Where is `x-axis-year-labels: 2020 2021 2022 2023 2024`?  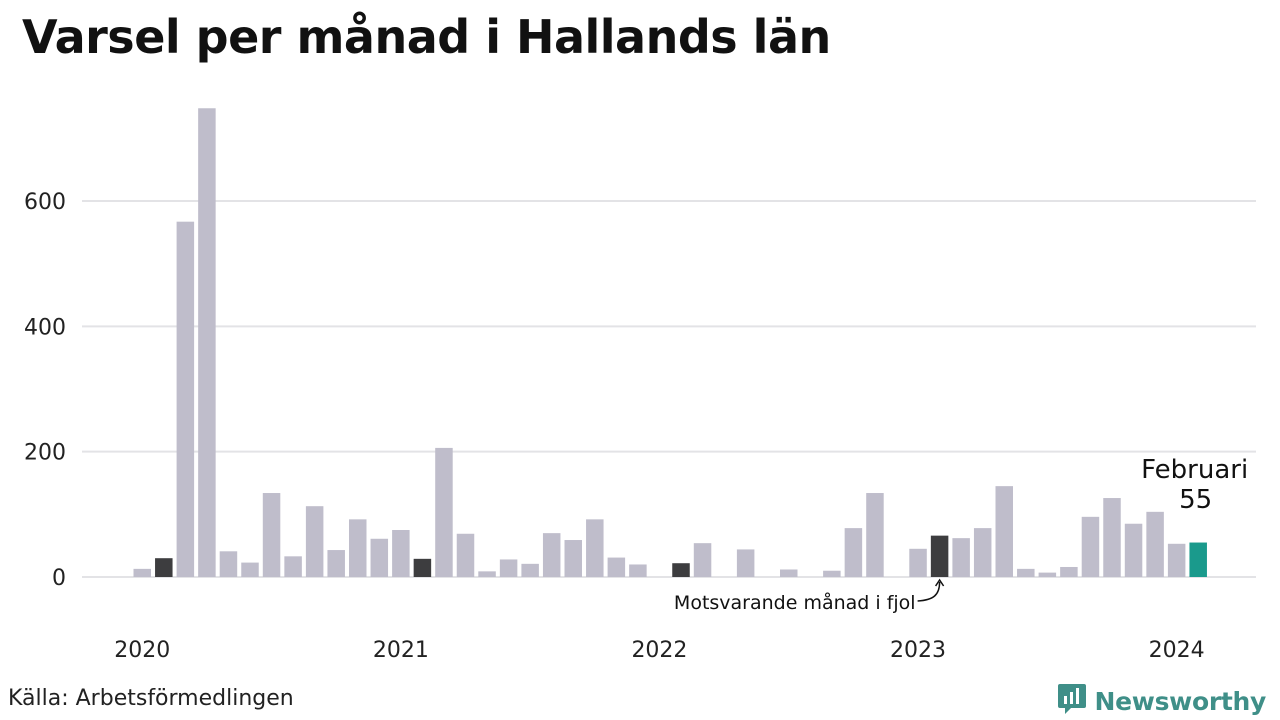
x-axis-year-labels: 2020 2021 2022 2023 2024 is located at coordinates (659, 650).